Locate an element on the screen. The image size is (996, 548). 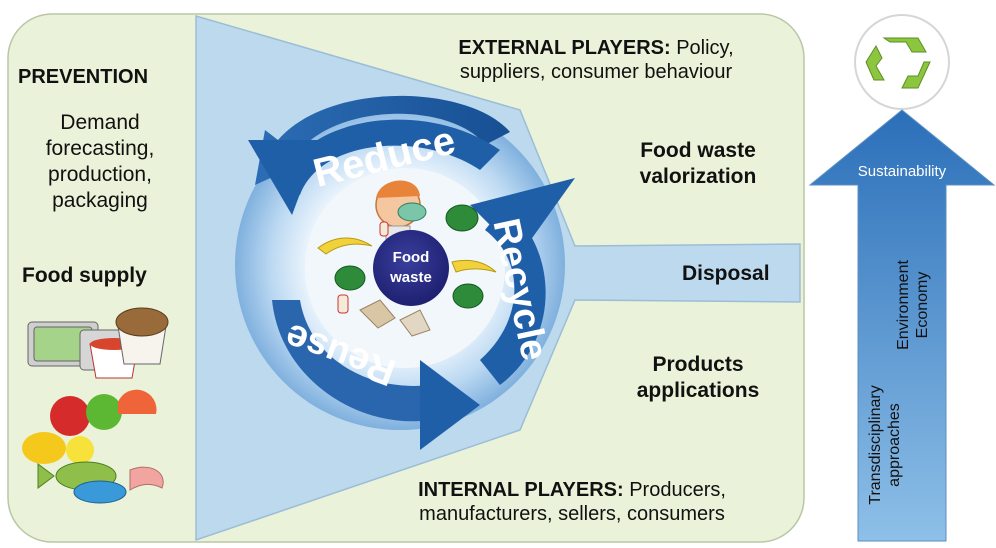
valorization-line: valorization is located at coordinates (698, 176).